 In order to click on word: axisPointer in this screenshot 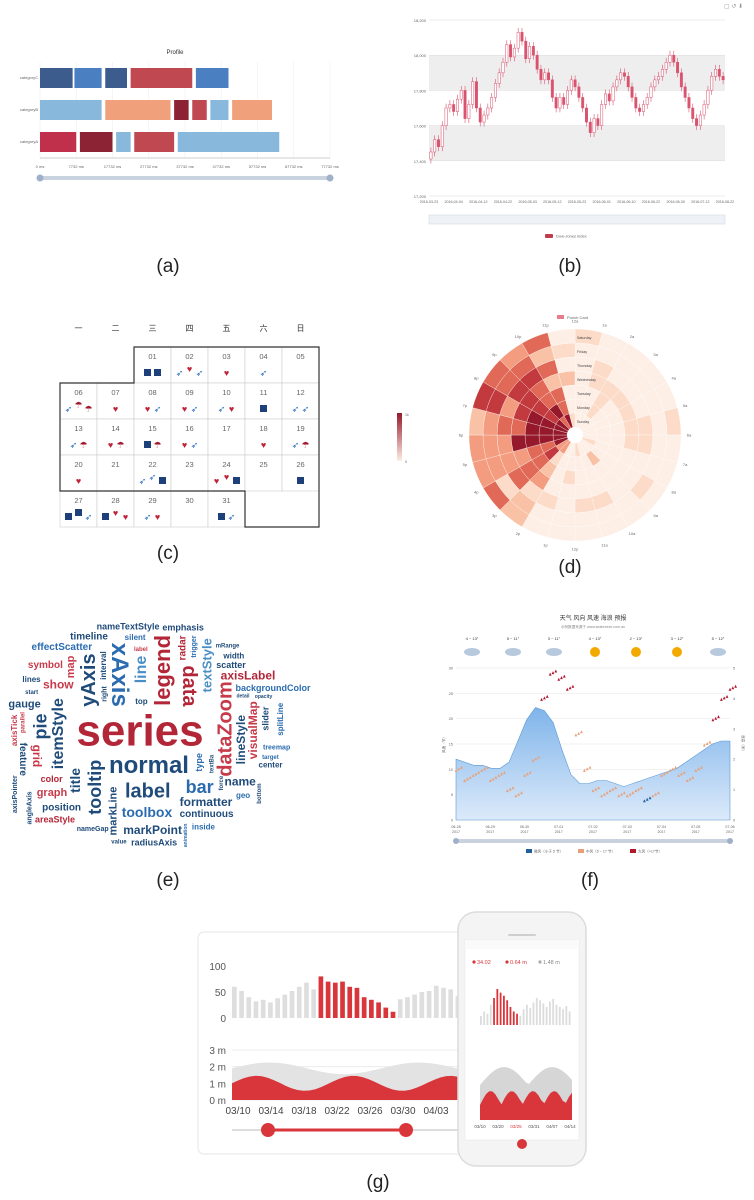, I will do `click(15, 794)`.